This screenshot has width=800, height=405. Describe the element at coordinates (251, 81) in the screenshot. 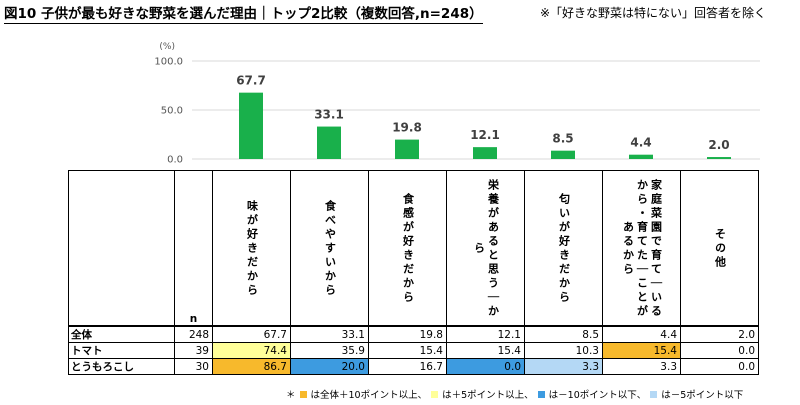

I see `bar-value-label: 67.7` at that location.